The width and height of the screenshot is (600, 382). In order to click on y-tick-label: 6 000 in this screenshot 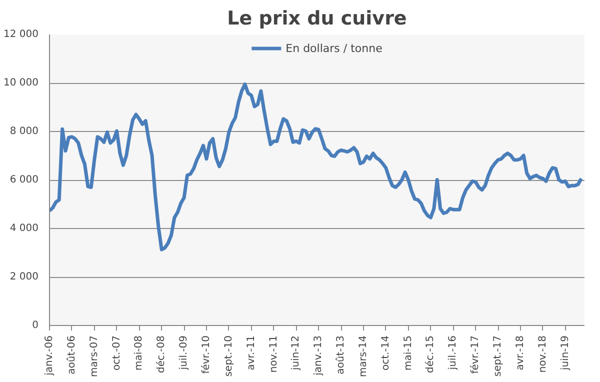, I will do `click(24, 180)`.